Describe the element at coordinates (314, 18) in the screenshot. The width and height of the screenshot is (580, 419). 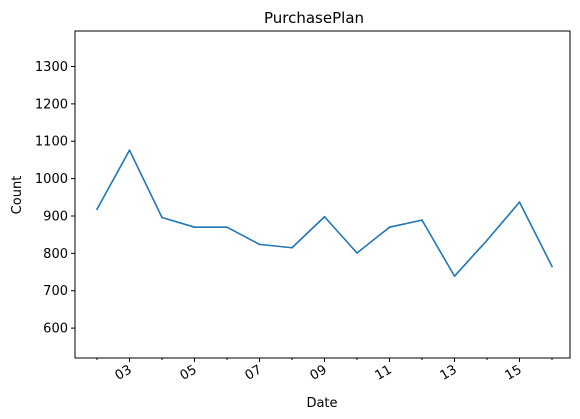
I see `chart-title: PurchasePlan` at that location.